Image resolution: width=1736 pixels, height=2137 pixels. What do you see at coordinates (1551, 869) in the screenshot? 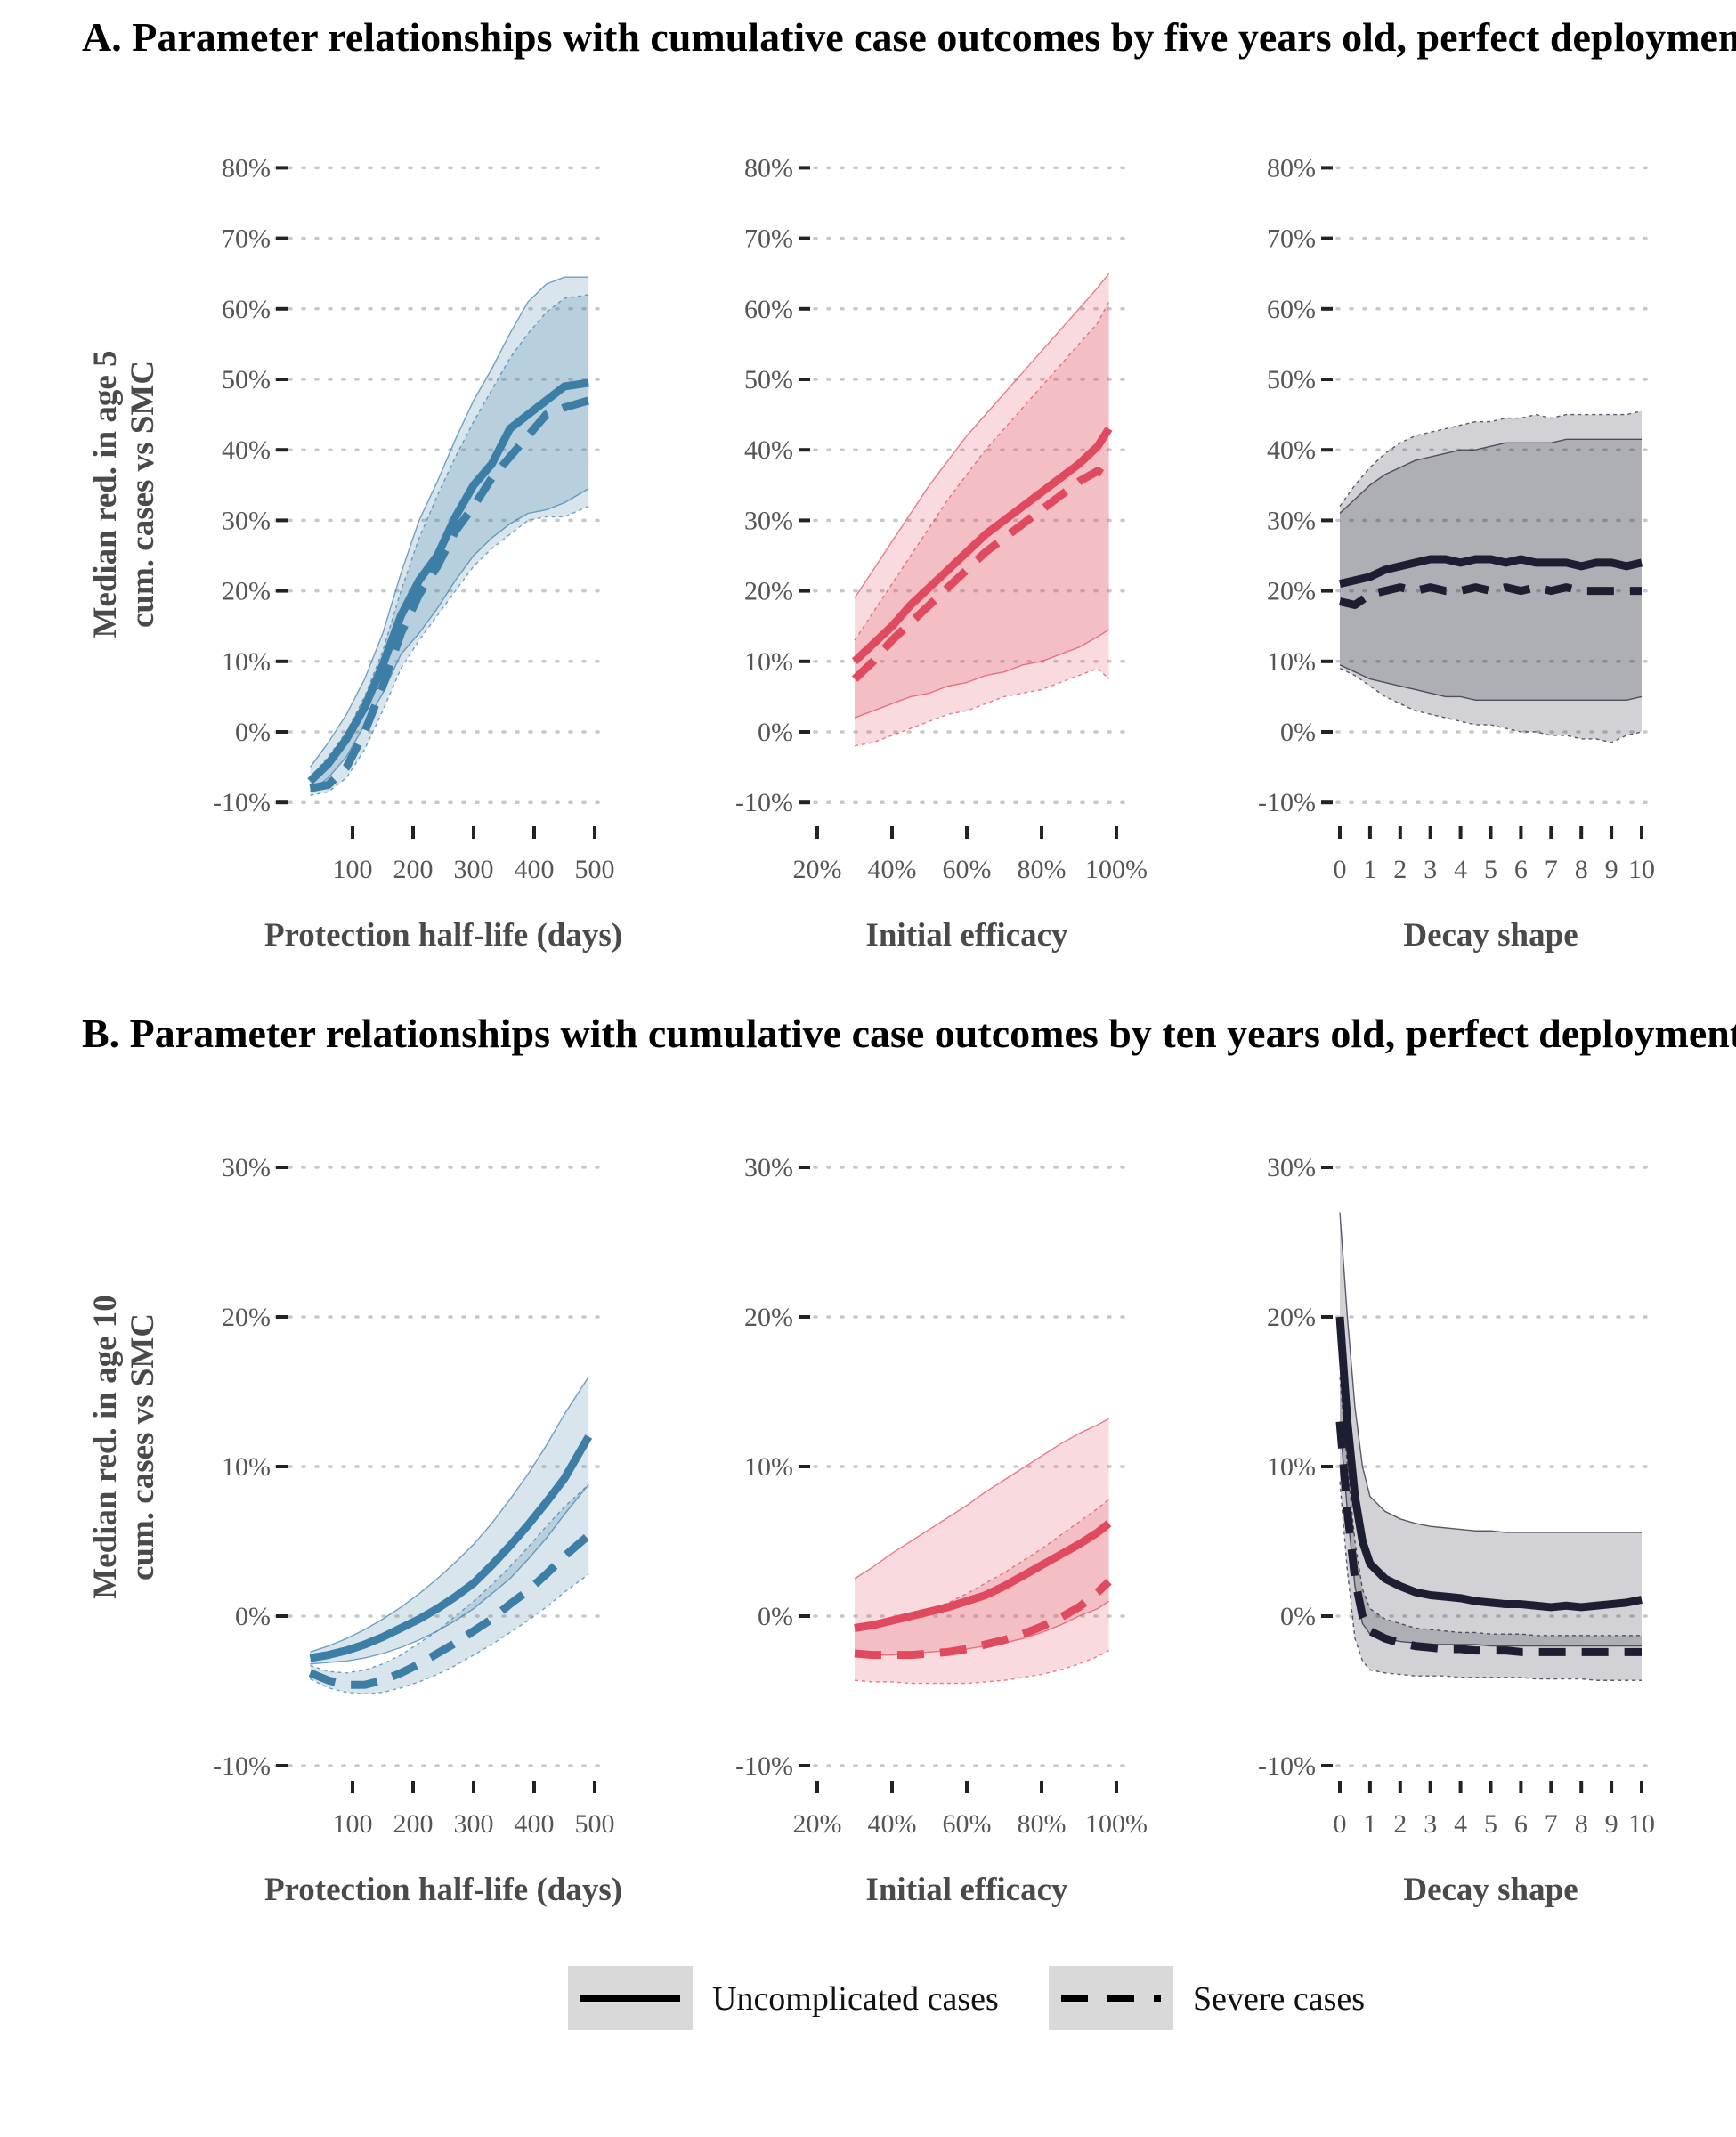
I see `x-tick-label: 7` at bounding box center [1551, 869].